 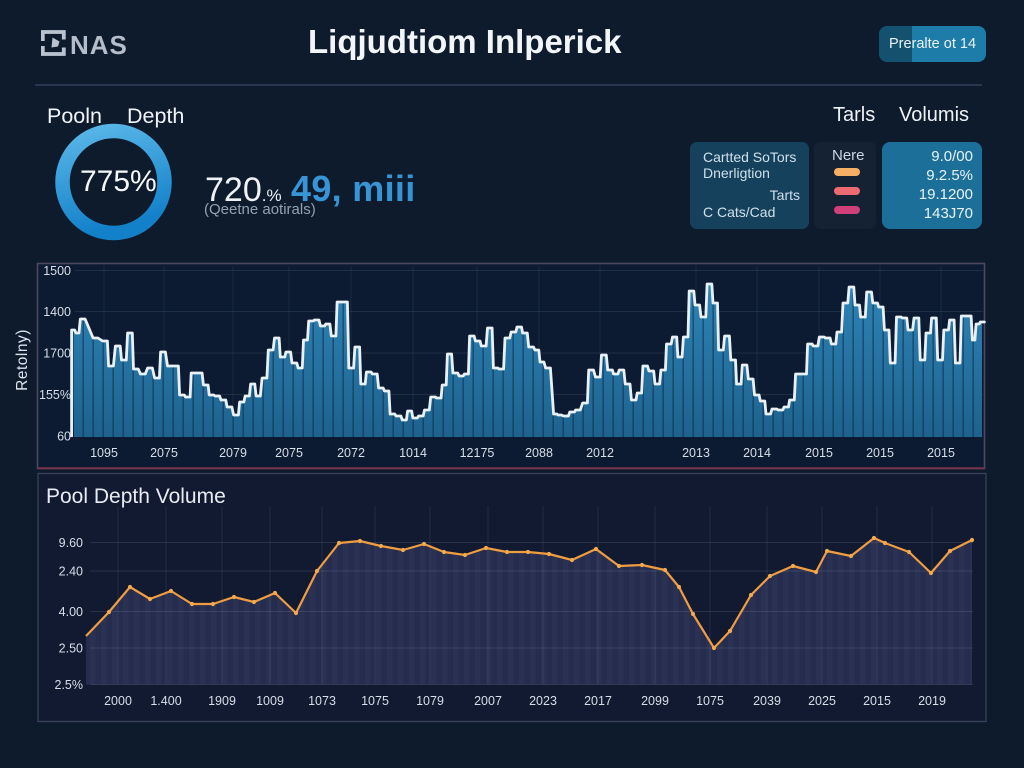 I want to click on svg-text: 2017, so click(x=598, y=701).